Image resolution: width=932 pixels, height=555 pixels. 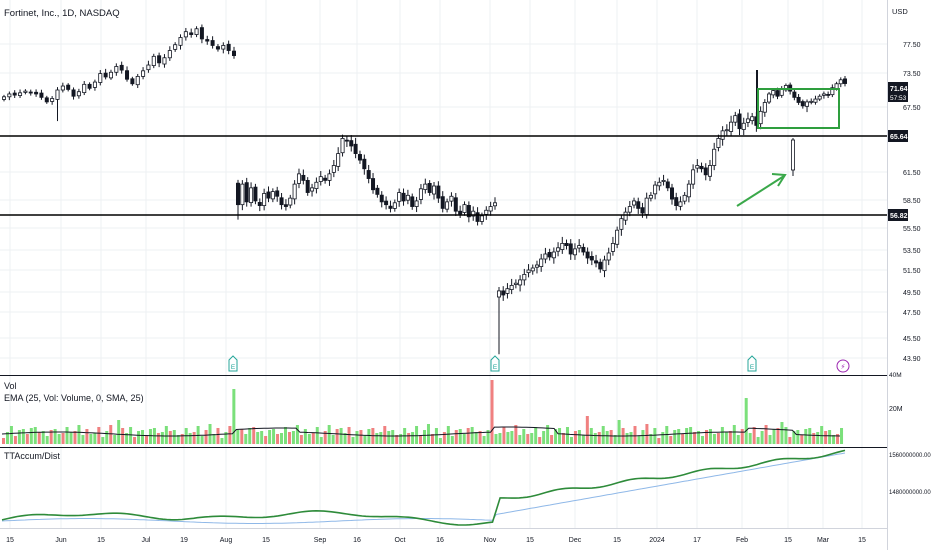 I want to click on dividend-event-icon, so click(x=843, y=366).